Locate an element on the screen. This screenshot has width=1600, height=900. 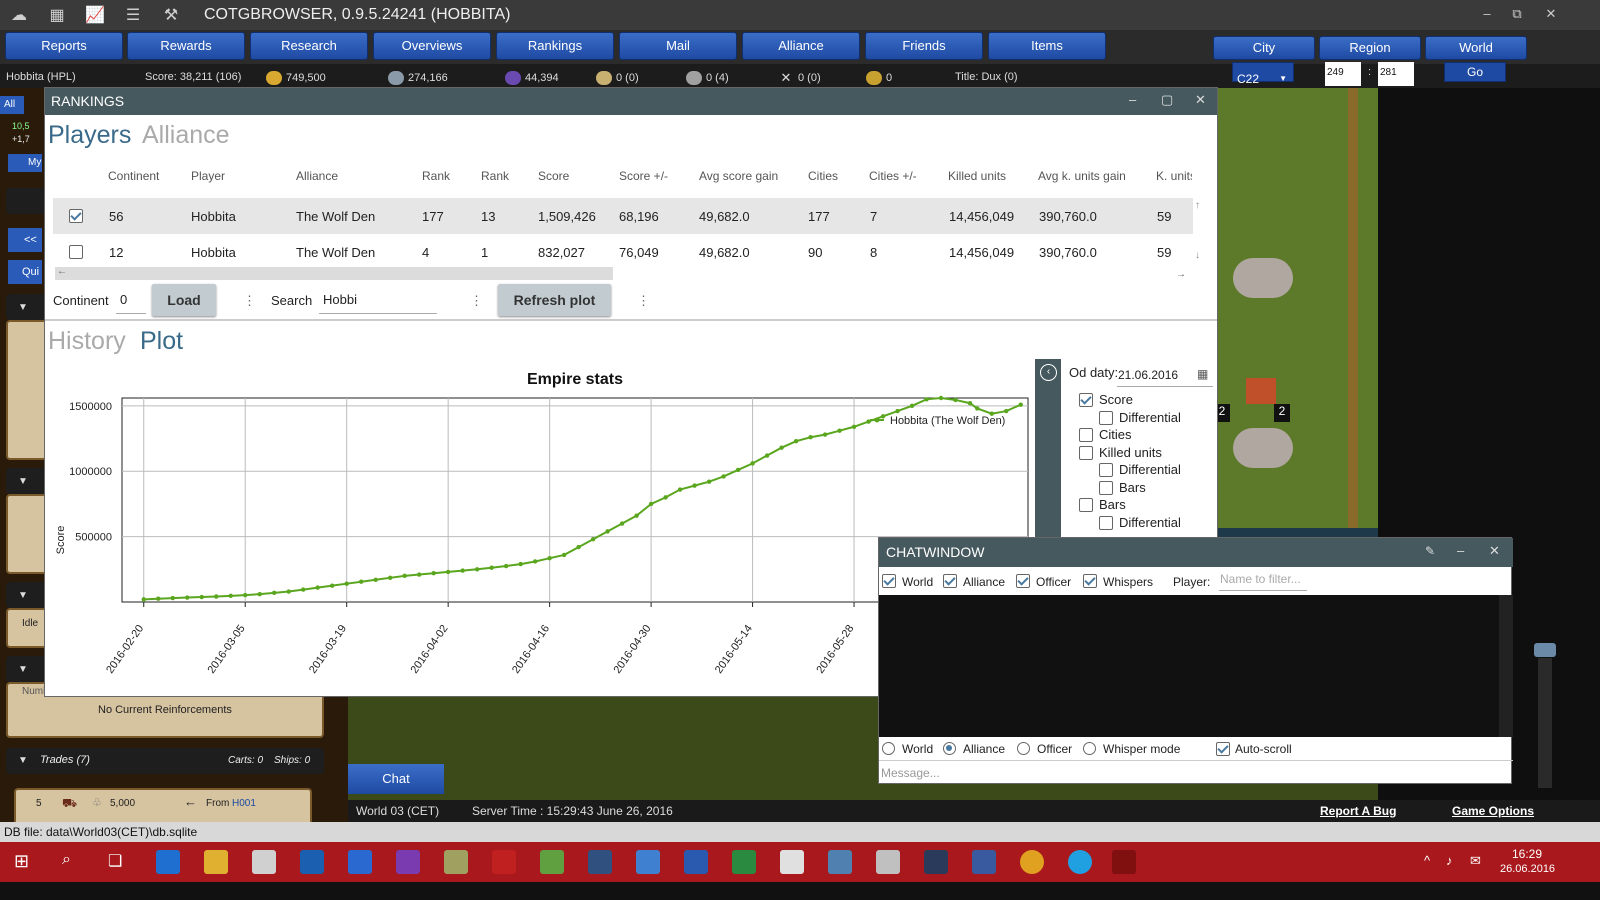
table-h-scrollbar: ← is located at coordinates (334, 273).